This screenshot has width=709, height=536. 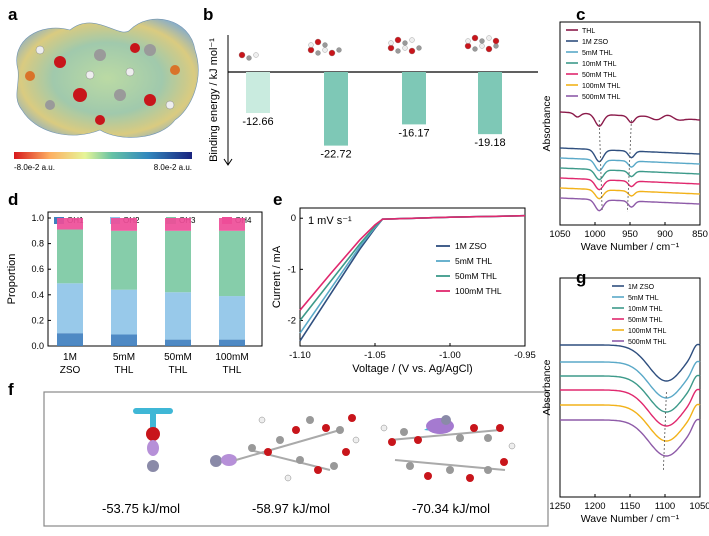 I want to click on b-y-axis-arrow, so click(x=228, y=162).